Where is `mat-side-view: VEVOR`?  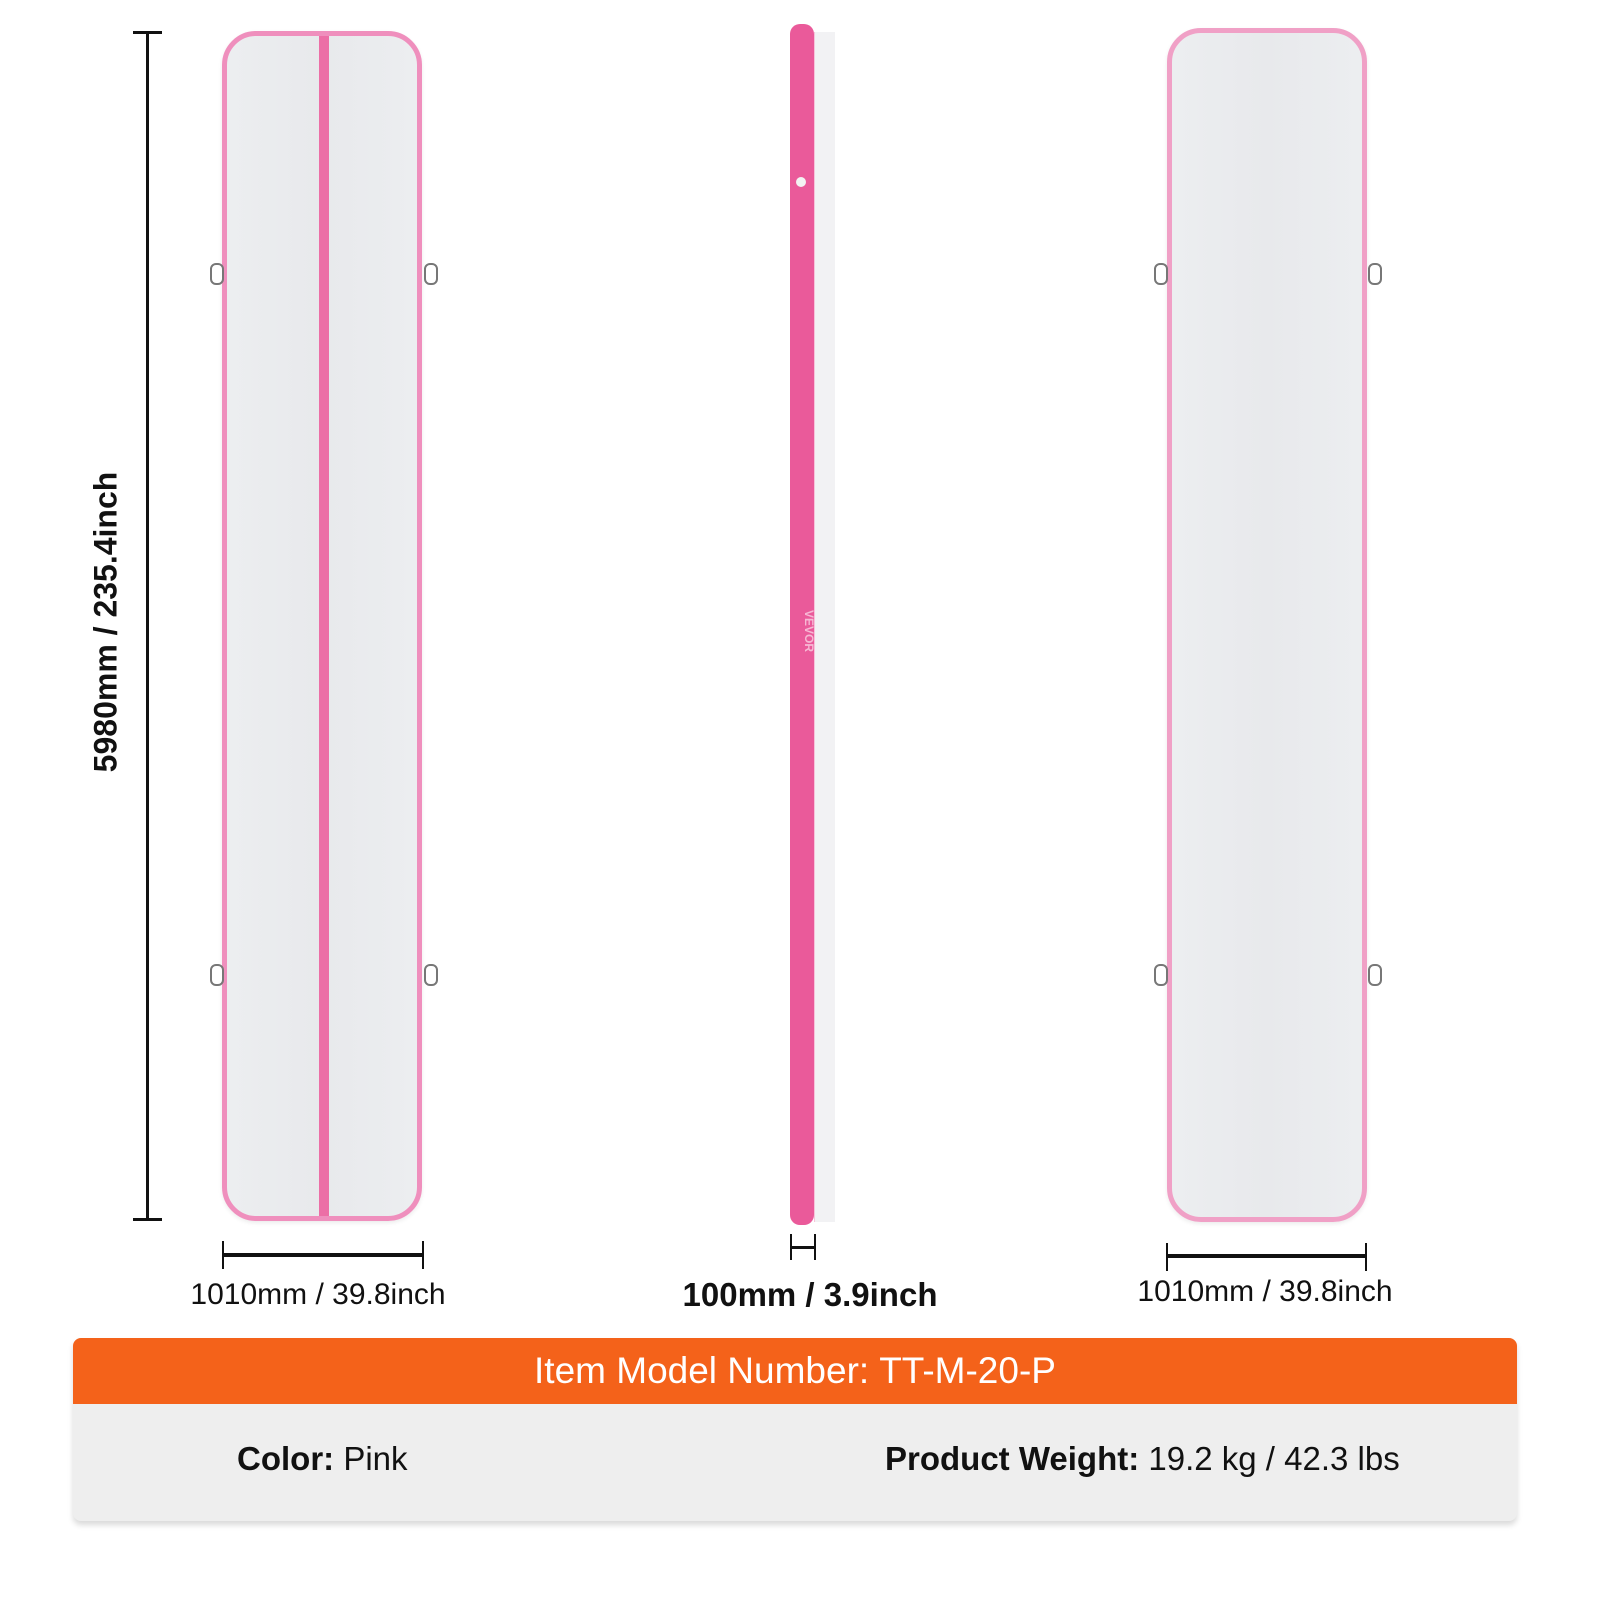 mat-side-view: VEVOR is located at coordinates (813, 624).